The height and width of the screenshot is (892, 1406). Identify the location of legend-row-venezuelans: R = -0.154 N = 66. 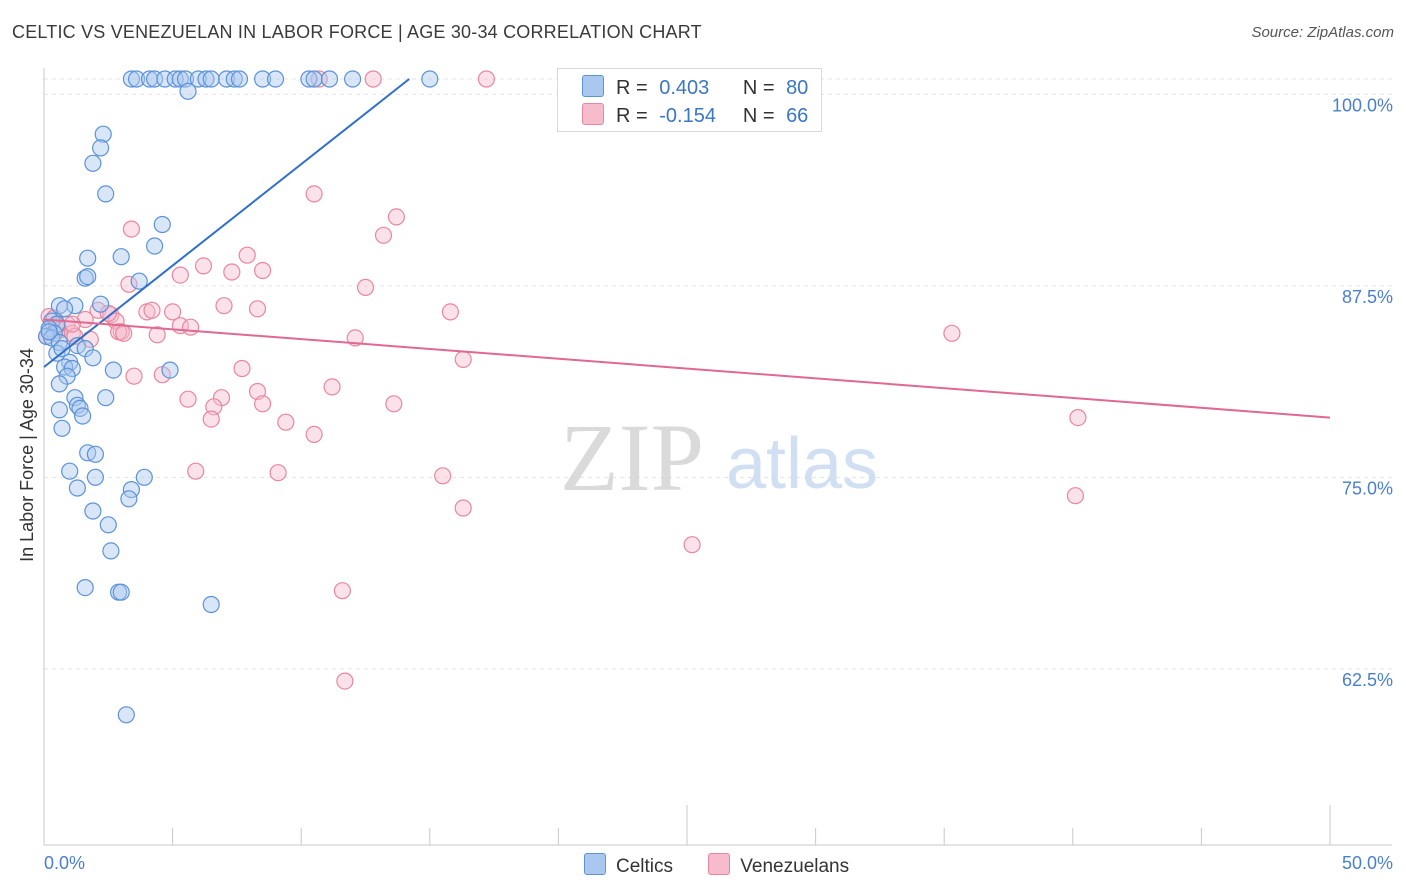
(695, 115).